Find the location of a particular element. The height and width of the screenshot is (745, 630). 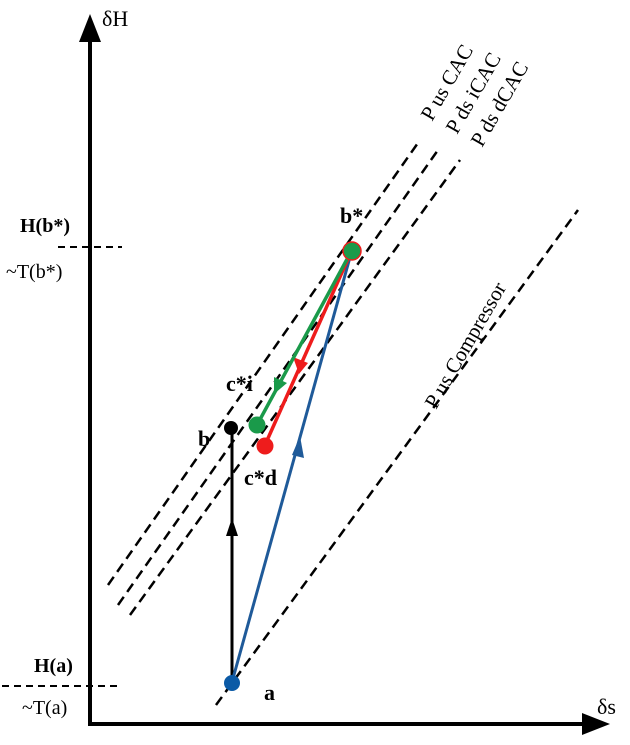

path-b-star-to-c-star-d is located at coordinates (308, 347).